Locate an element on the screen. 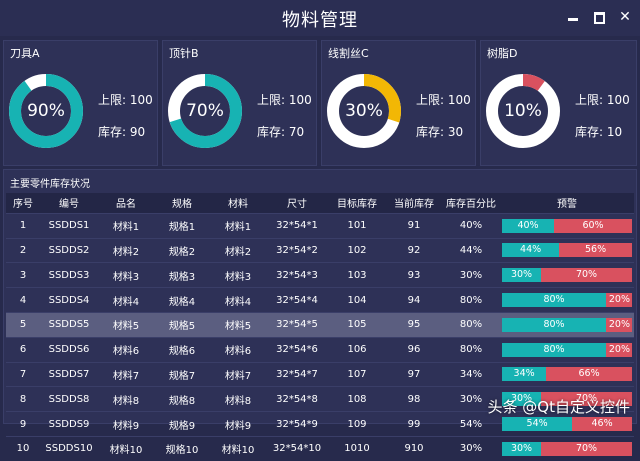 The height and width of the screenshot is (461, 640). warning-cell: 30% 70% is located at coordinates (567, 275).